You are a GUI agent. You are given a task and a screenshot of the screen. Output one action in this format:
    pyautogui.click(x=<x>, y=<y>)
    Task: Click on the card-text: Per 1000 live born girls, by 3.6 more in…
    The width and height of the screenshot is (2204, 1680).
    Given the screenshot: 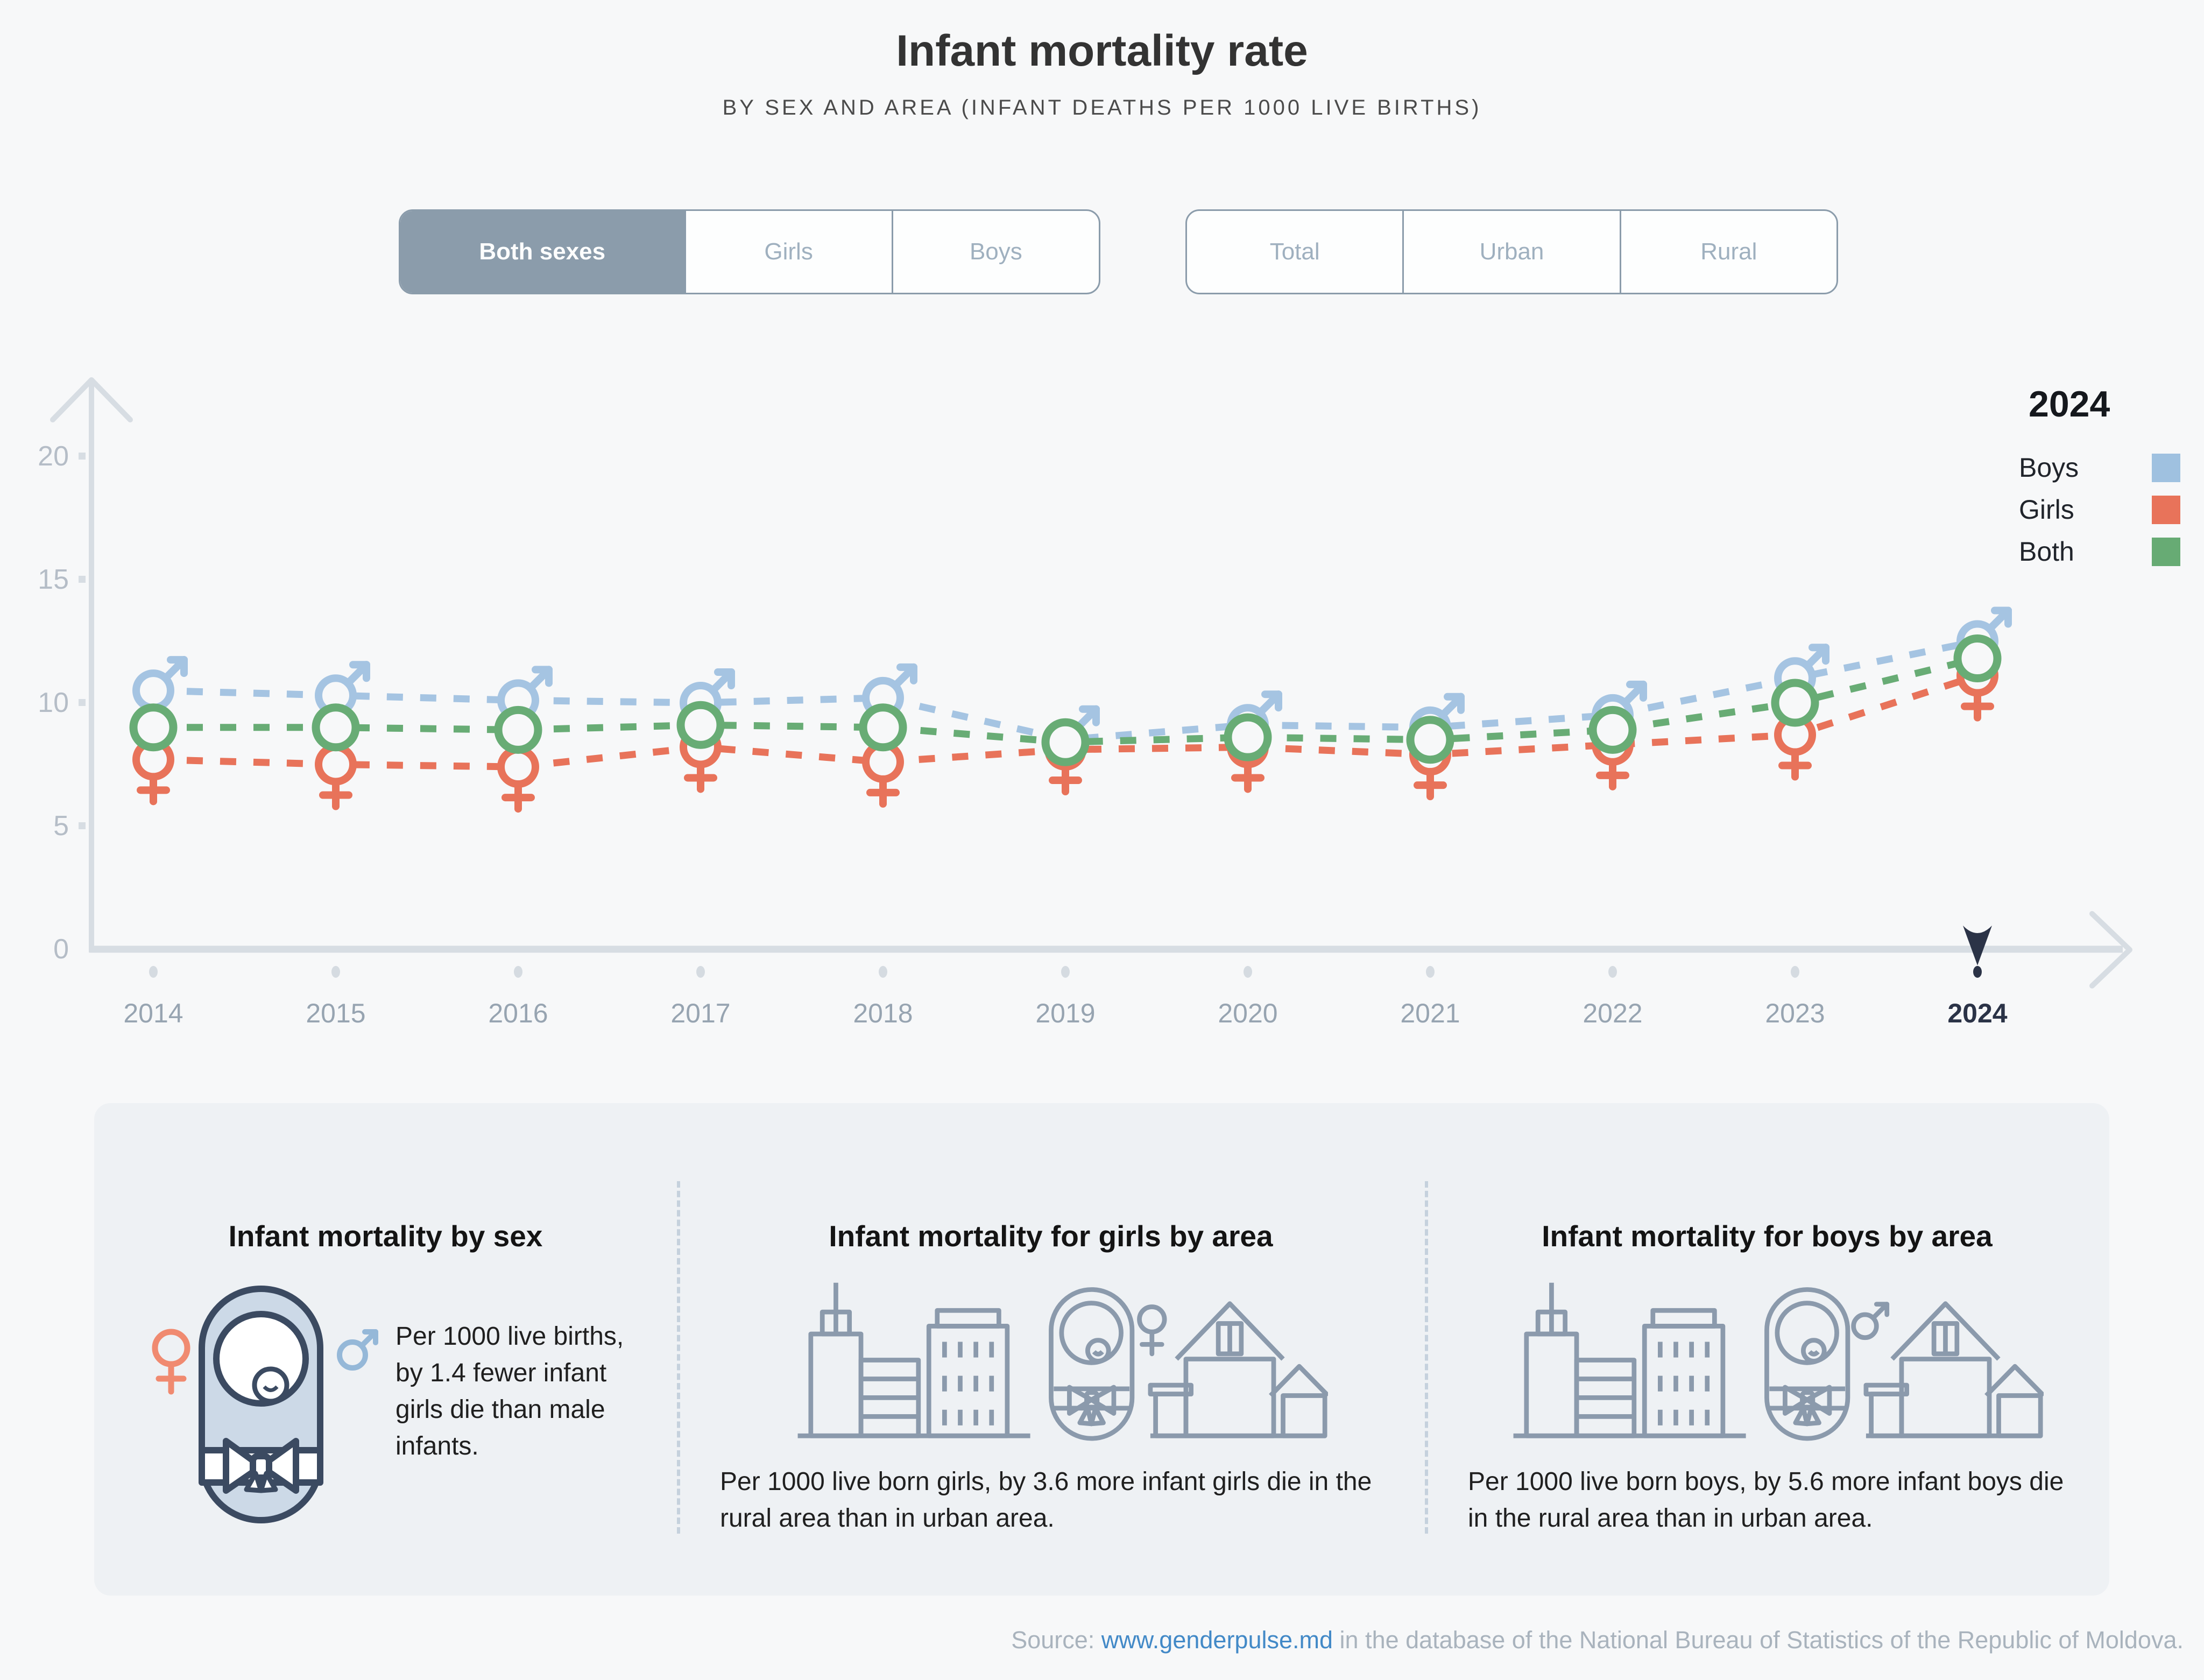 What is the action you would take?
    pyautogui.click(x=1046, y=1500)
    